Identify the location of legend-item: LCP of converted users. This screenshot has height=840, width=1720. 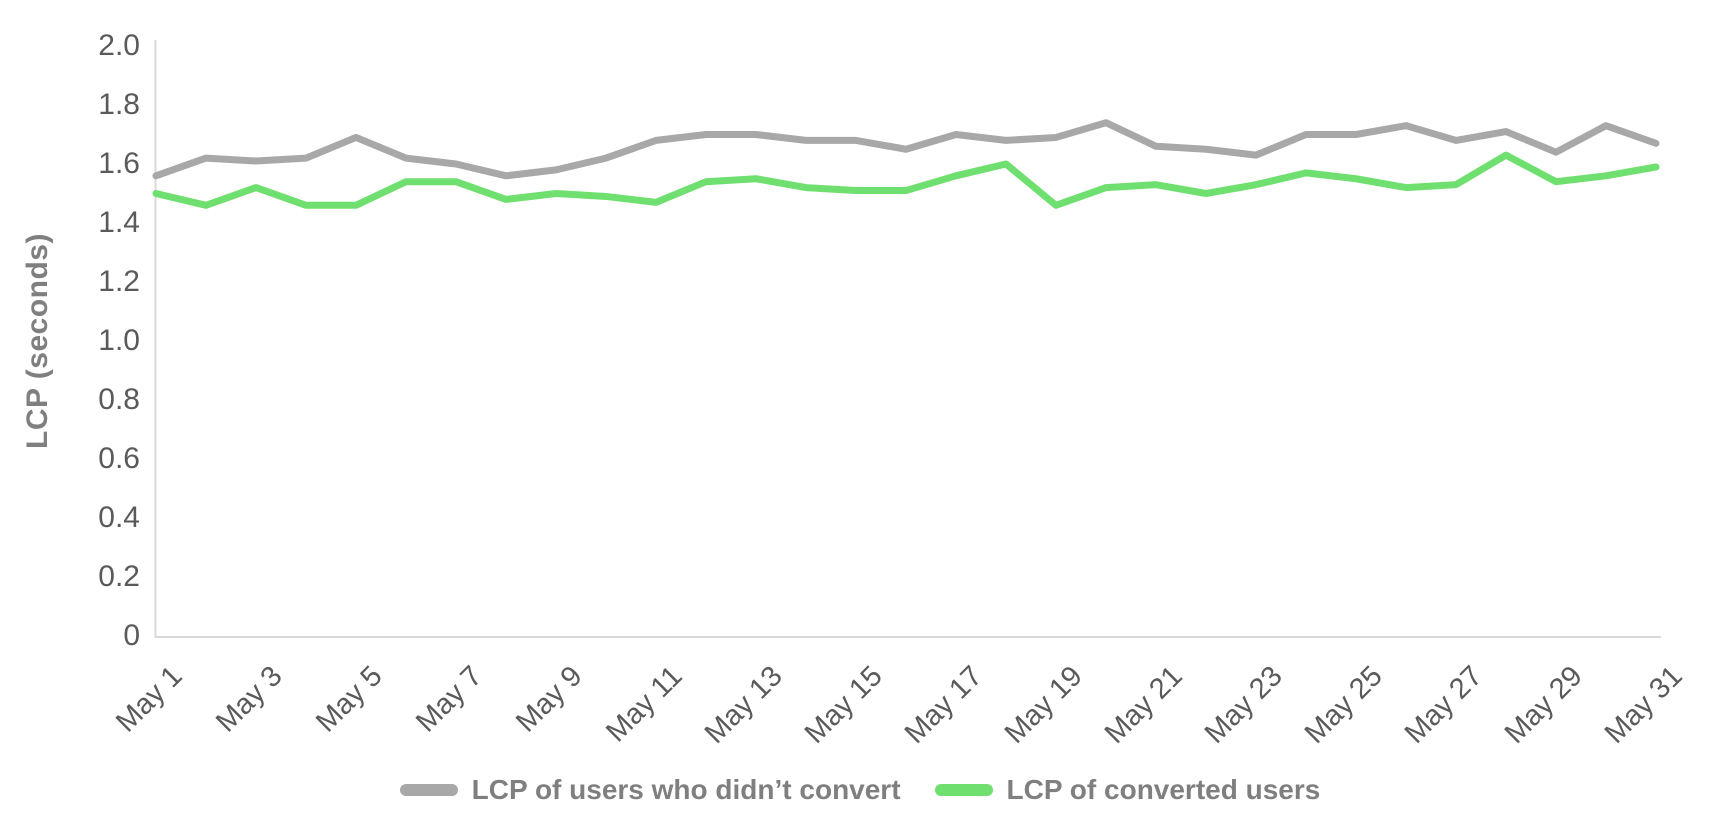
(1127, 790).